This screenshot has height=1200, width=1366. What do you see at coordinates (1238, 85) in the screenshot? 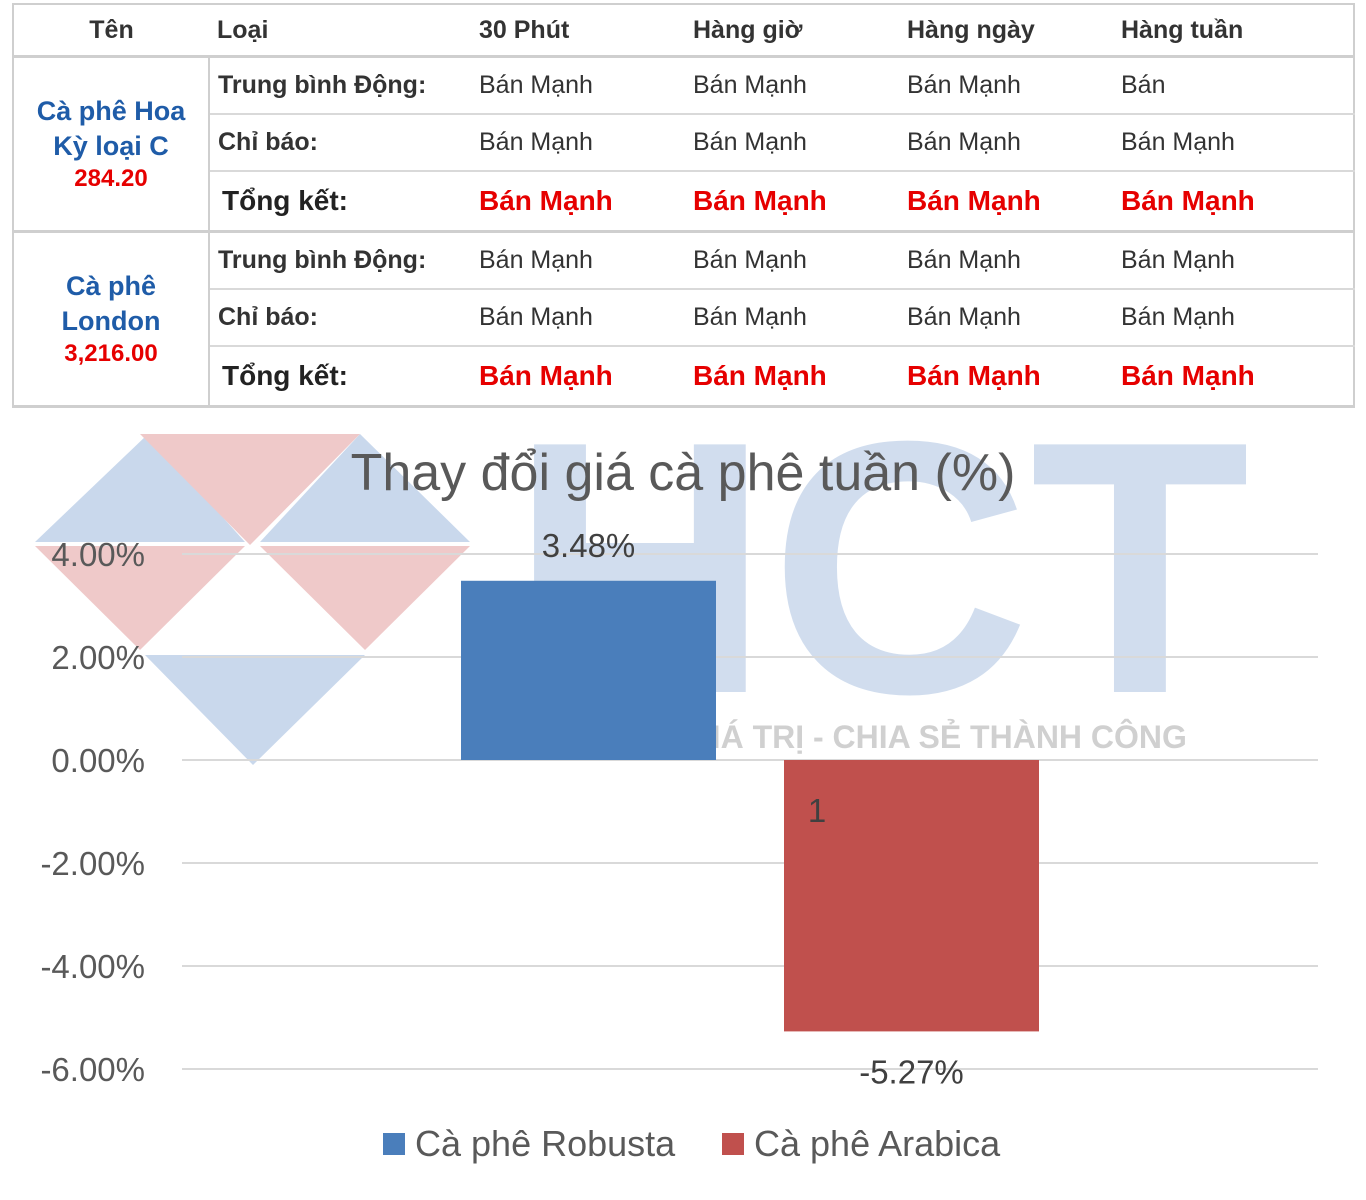
I see `signal-value: Bán` at bounding box center [1238, 85].